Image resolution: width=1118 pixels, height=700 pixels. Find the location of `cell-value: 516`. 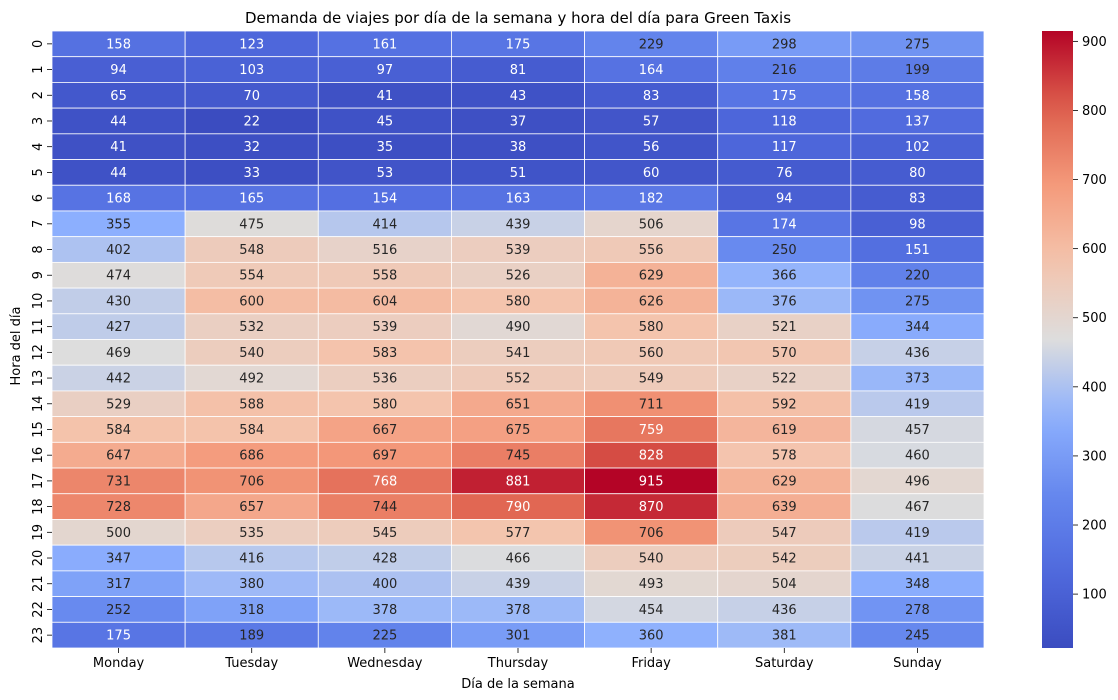

cell-value: 516 is located at coordinates (384, 250).